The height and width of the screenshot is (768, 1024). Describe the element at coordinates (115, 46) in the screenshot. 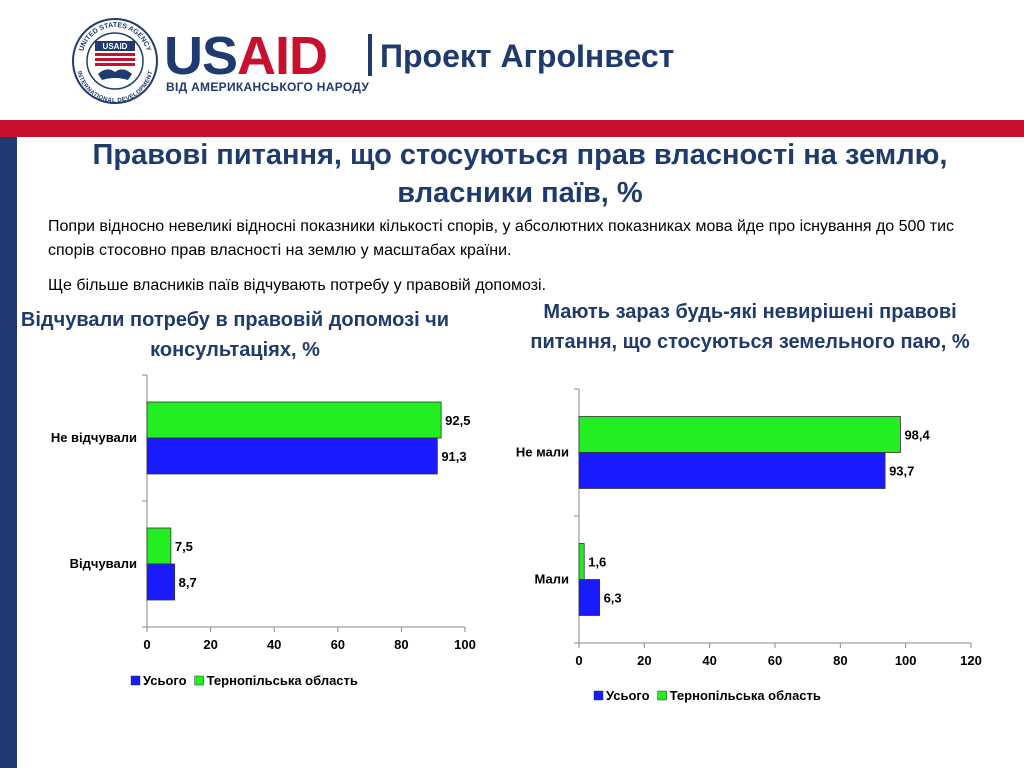

I see `seal-inner-text: USAID` at that location.